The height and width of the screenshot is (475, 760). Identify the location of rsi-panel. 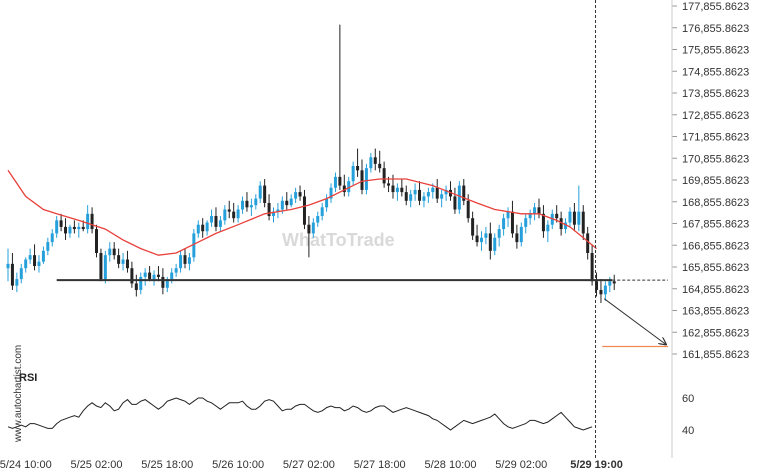
(300, 414).